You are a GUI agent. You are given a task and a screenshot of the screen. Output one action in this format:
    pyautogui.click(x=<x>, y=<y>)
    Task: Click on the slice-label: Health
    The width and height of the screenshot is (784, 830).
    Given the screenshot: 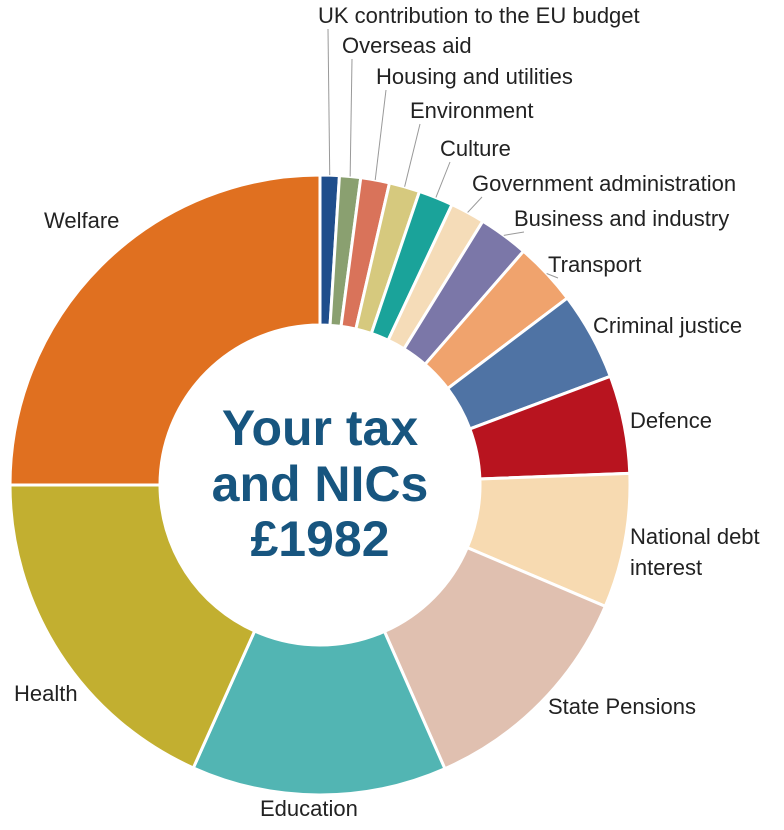 What is the action you would take?
    pyautogui.click(x=46, y=693)
    